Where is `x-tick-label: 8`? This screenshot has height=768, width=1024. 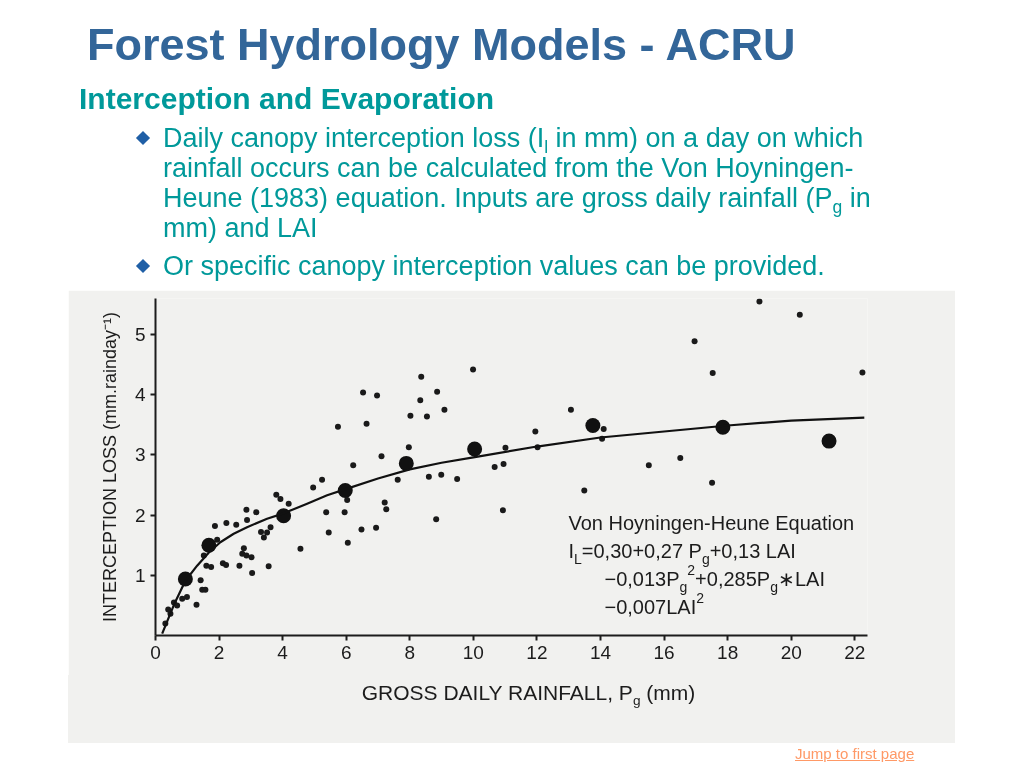
x-tick-label: 8 is located at coordinates (410, 652).